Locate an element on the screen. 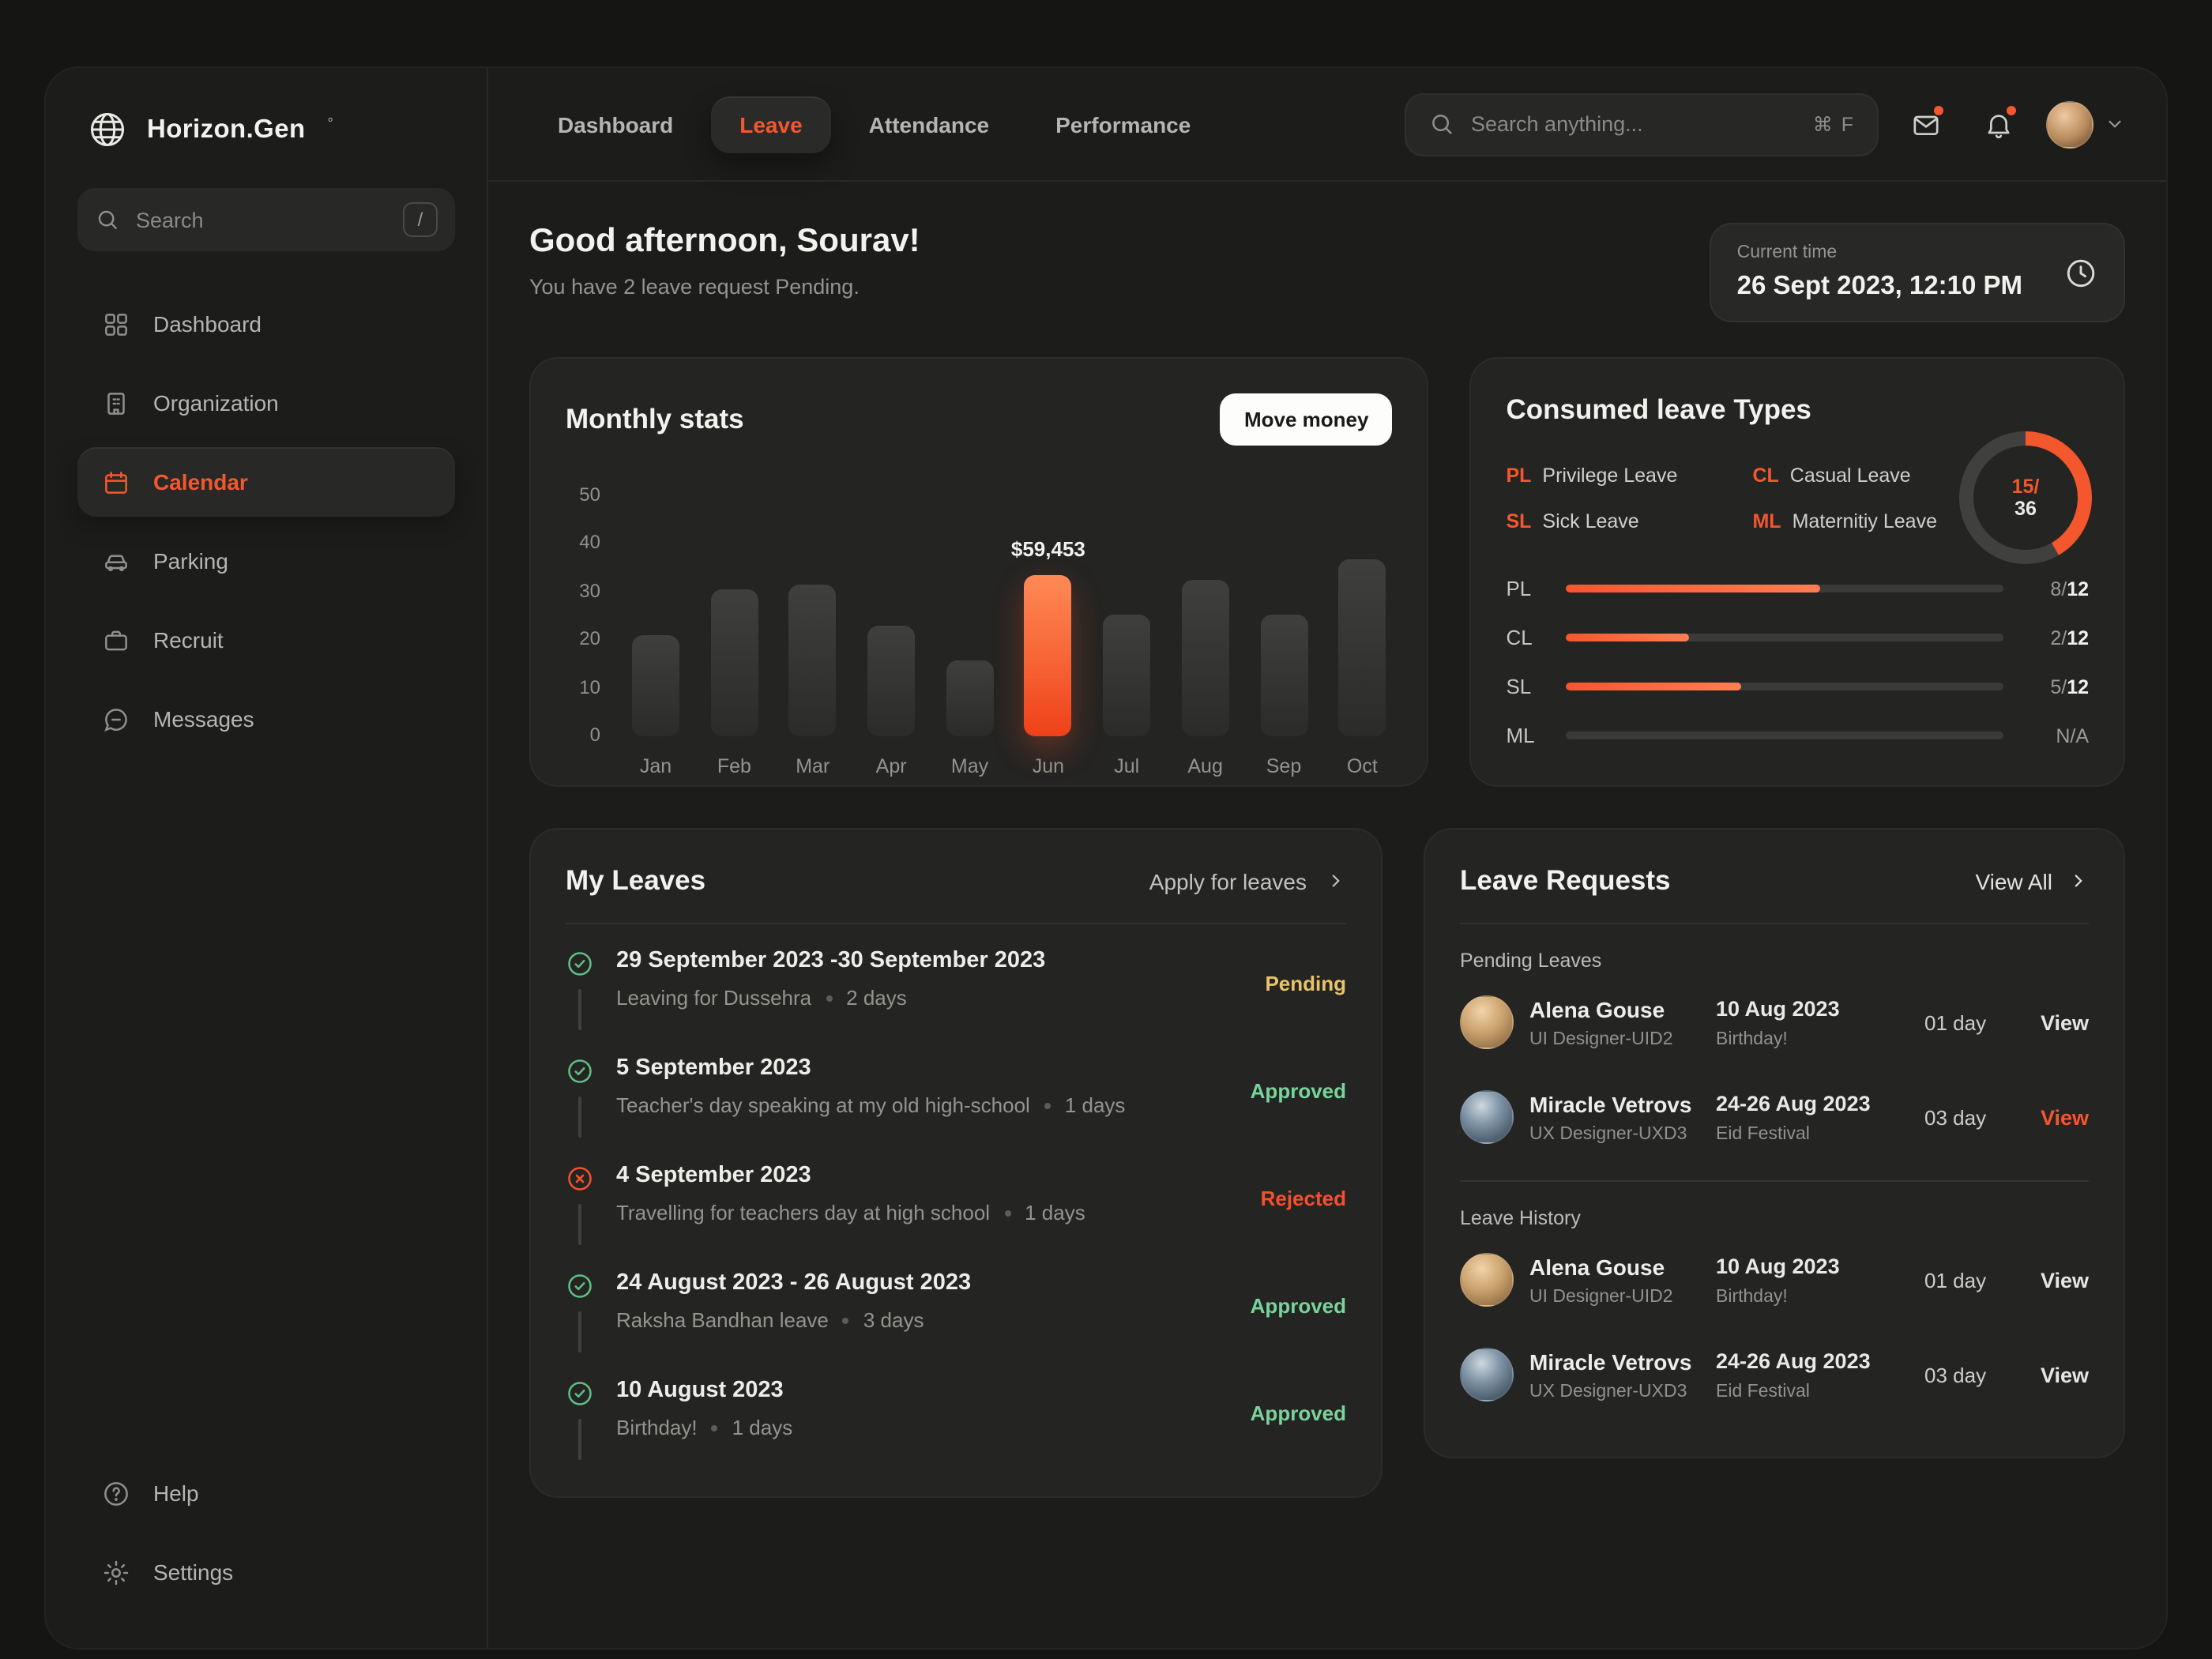  move-money-button: Move money is located at coordinates (1307, 420).